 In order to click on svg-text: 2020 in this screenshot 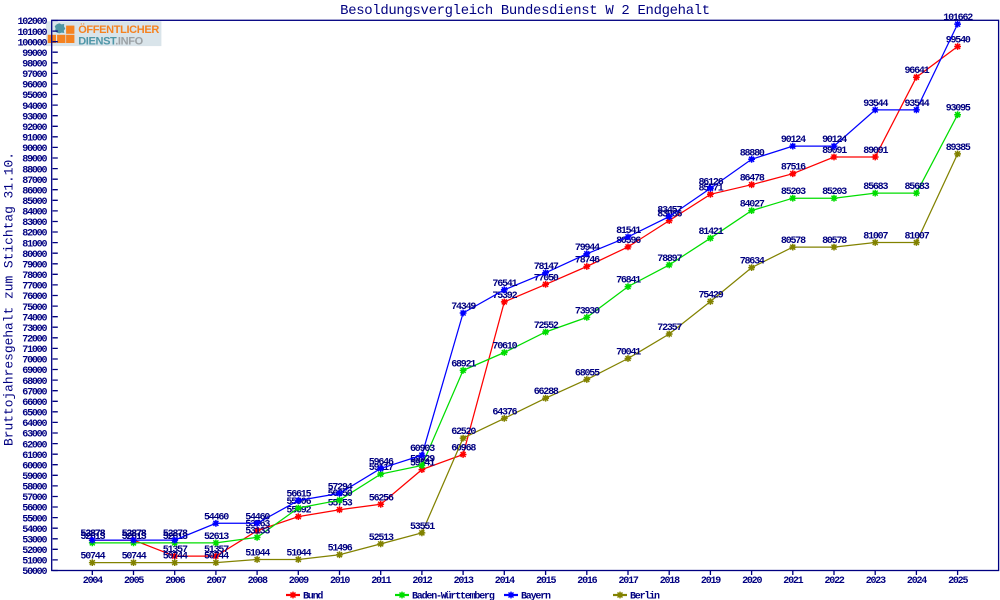, I will do `click(752, 581)`.